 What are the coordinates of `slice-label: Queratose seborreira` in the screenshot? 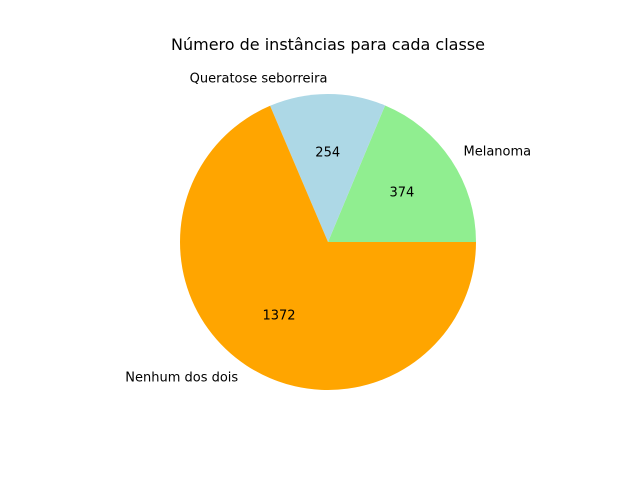 It's located at (259, 79).